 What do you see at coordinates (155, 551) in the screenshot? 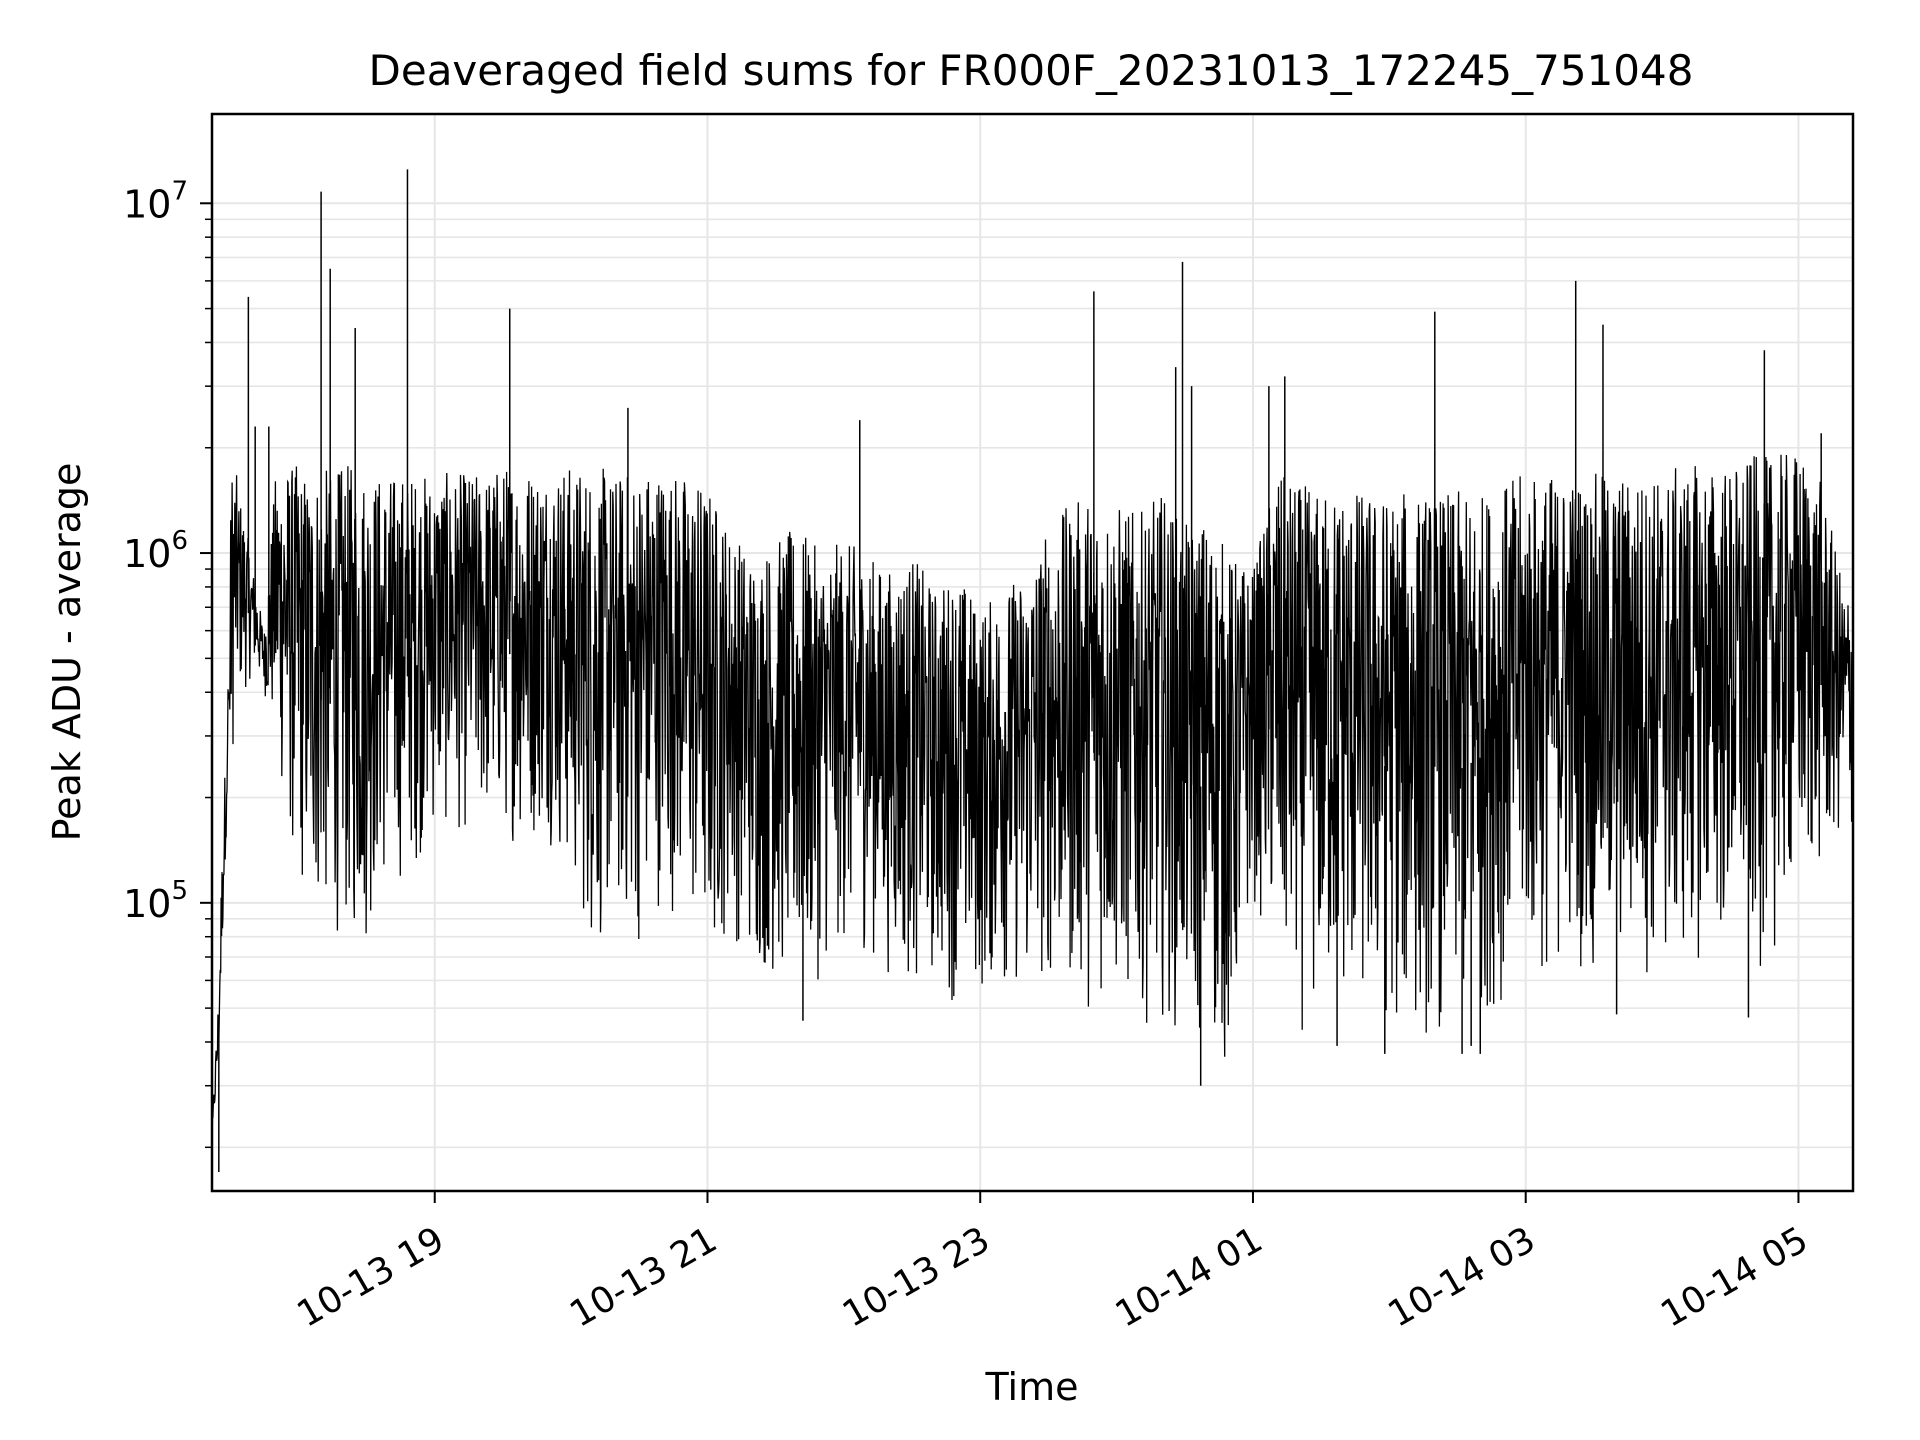
I see `y-tick-label: 10⁶` at bounding box center [155, 551].